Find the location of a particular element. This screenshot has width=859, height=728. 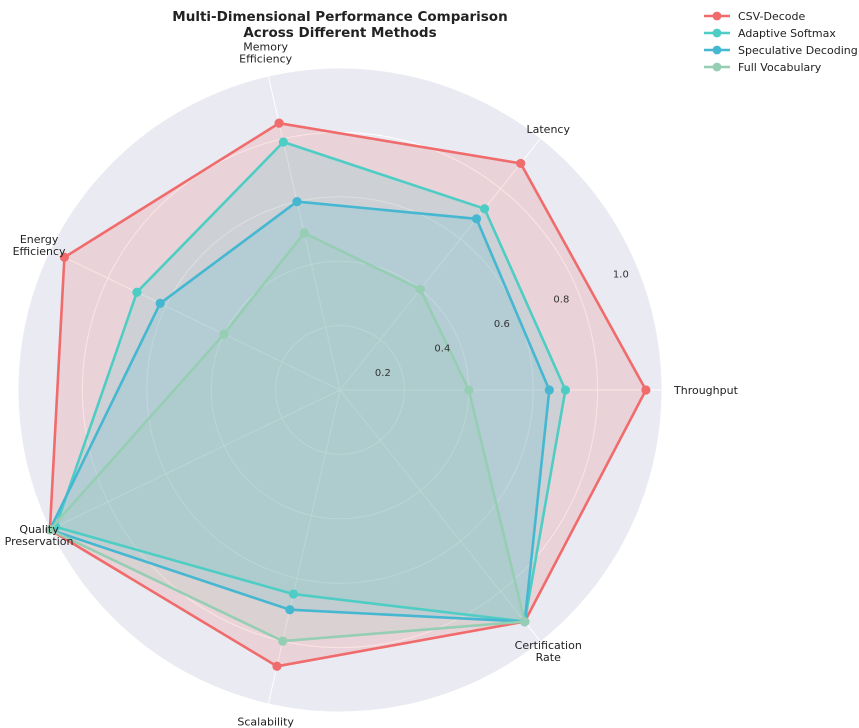

axis-label-3-line-2: Efficiency is located at coordinates (265, 58).